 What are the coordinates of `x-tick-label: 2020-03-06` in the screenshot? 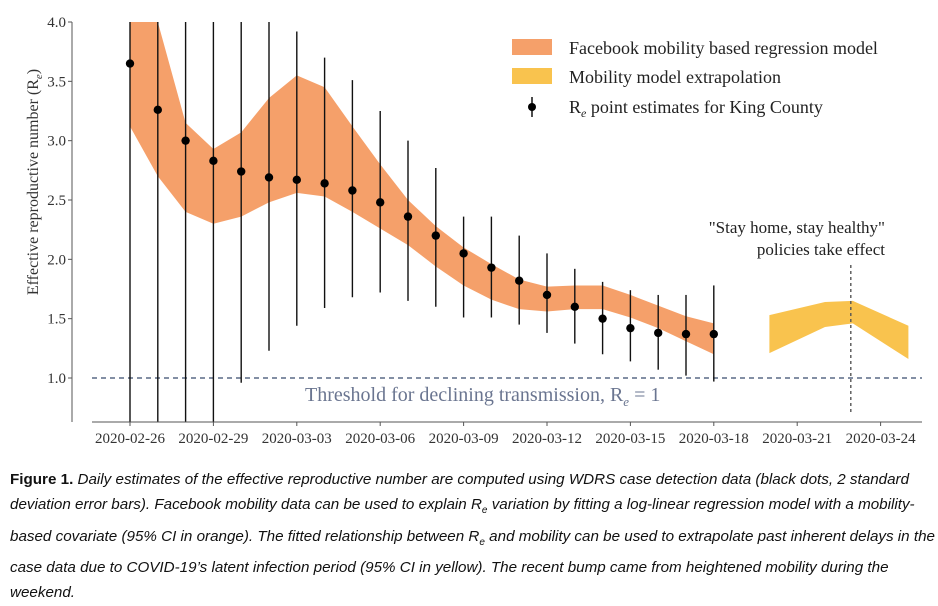 It's located at (380, 439).